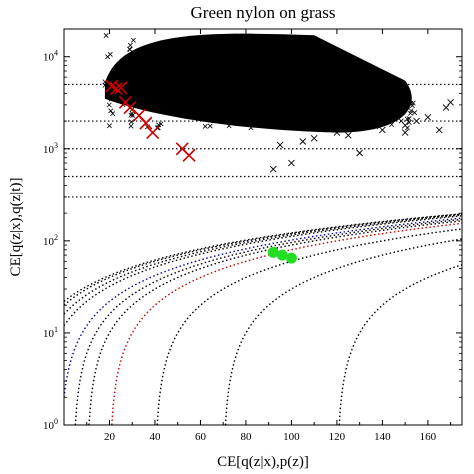 The height and width of the screenshot is (474, 474). Describe the element at coordinates (56, 421) in the screenshot. I see `y-tick-exponent-0: 0` at that location.